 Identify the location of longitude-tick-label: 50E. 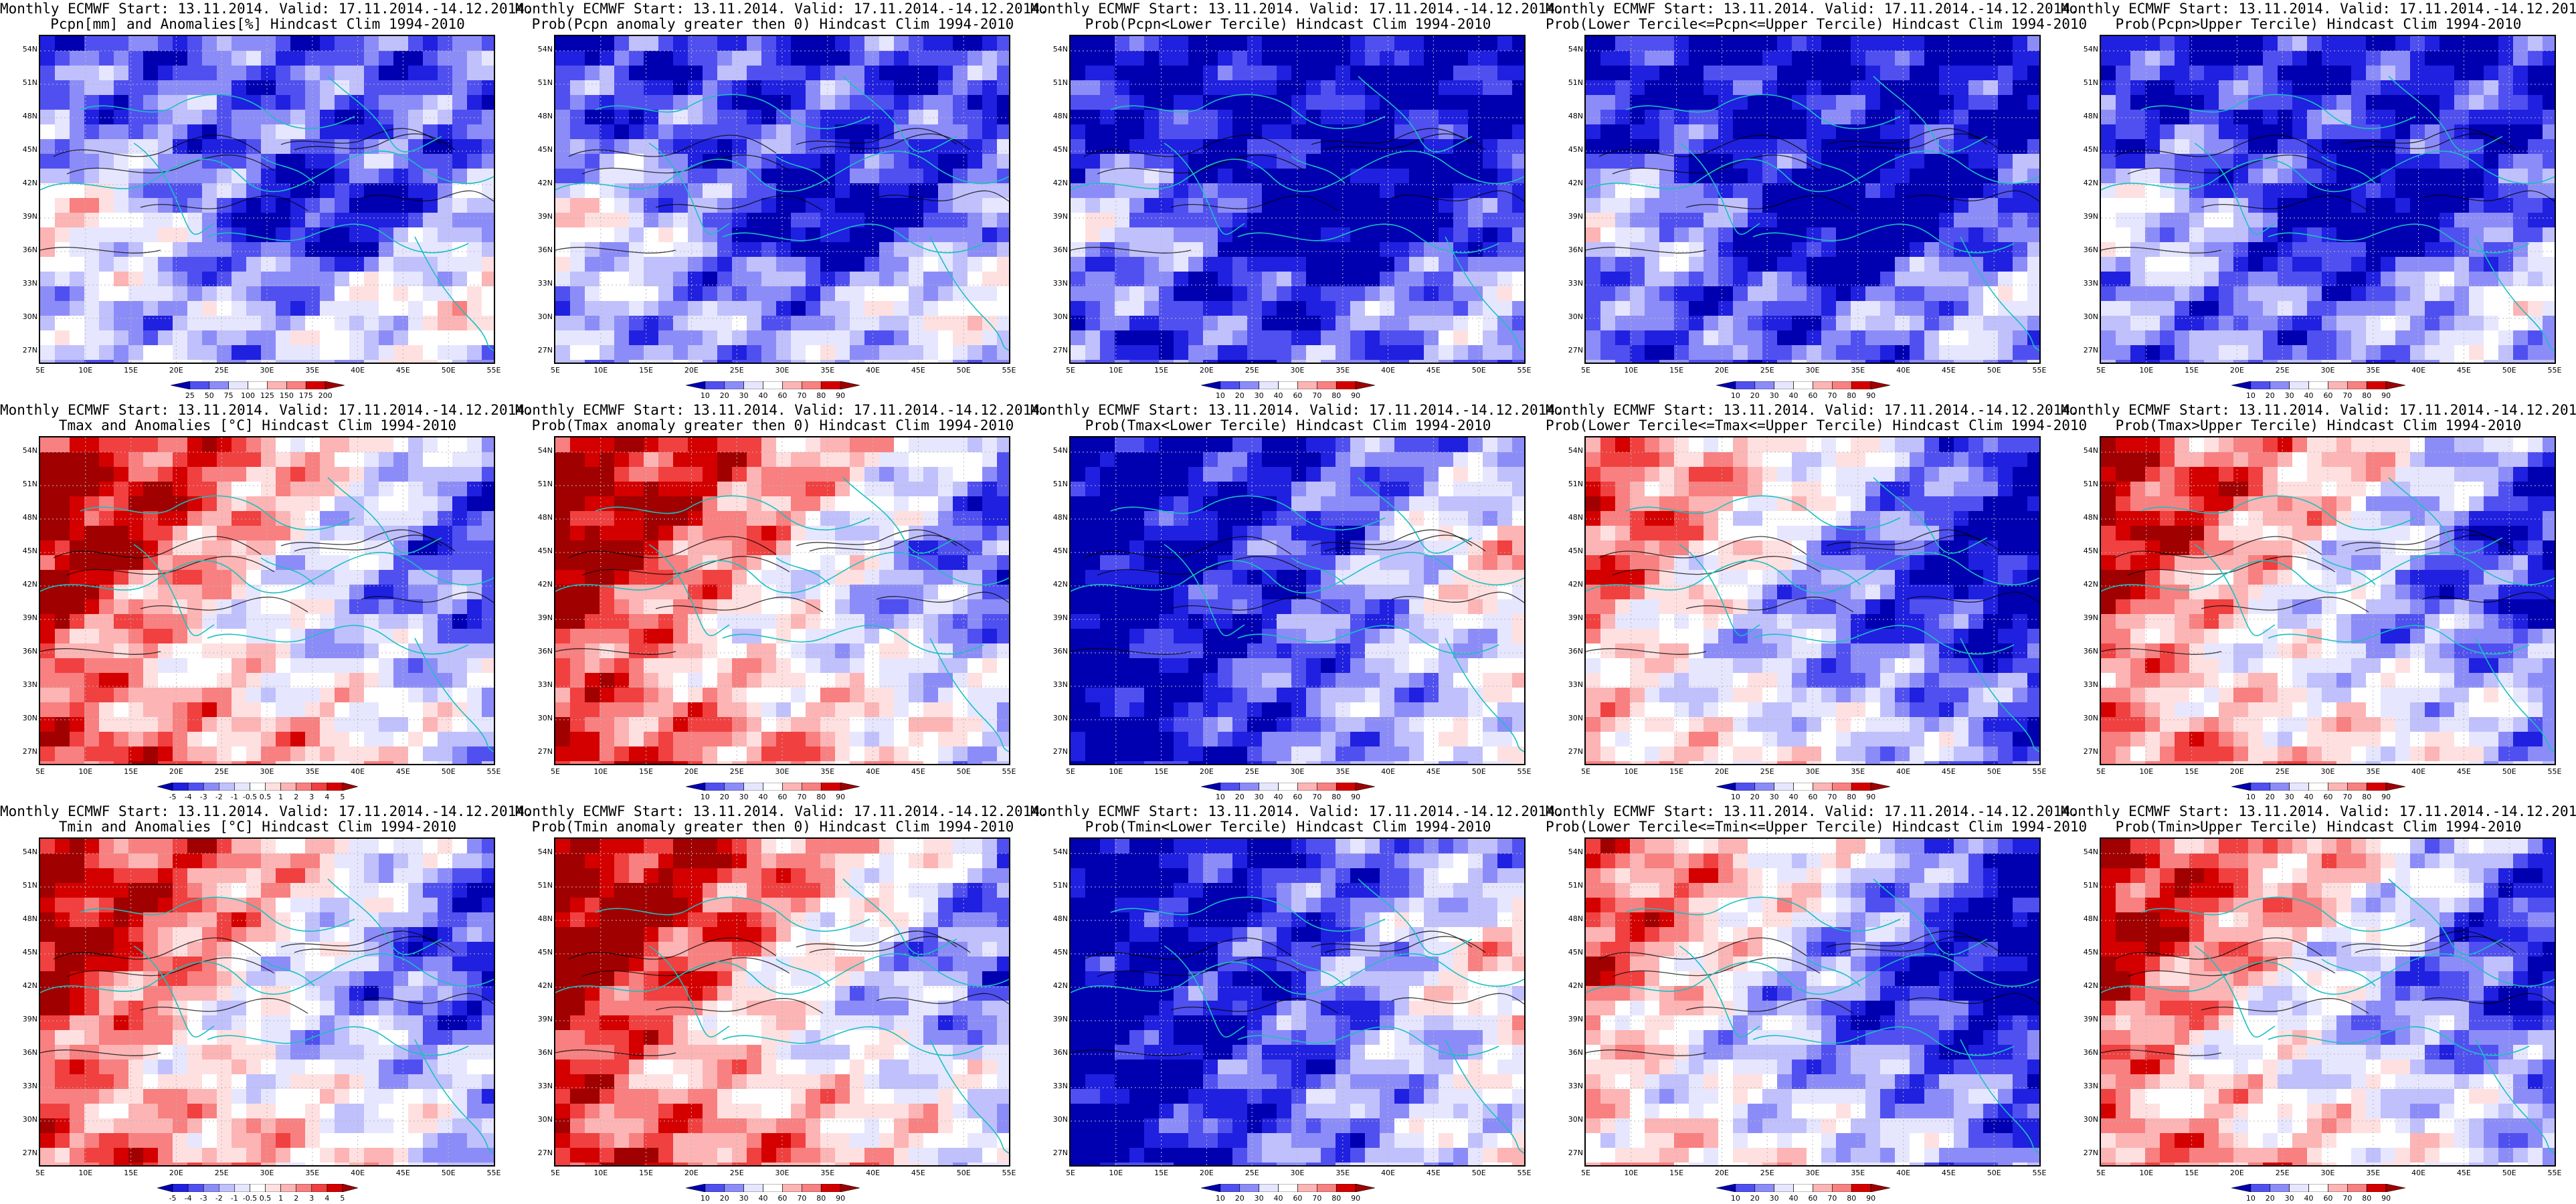
(963, 370).